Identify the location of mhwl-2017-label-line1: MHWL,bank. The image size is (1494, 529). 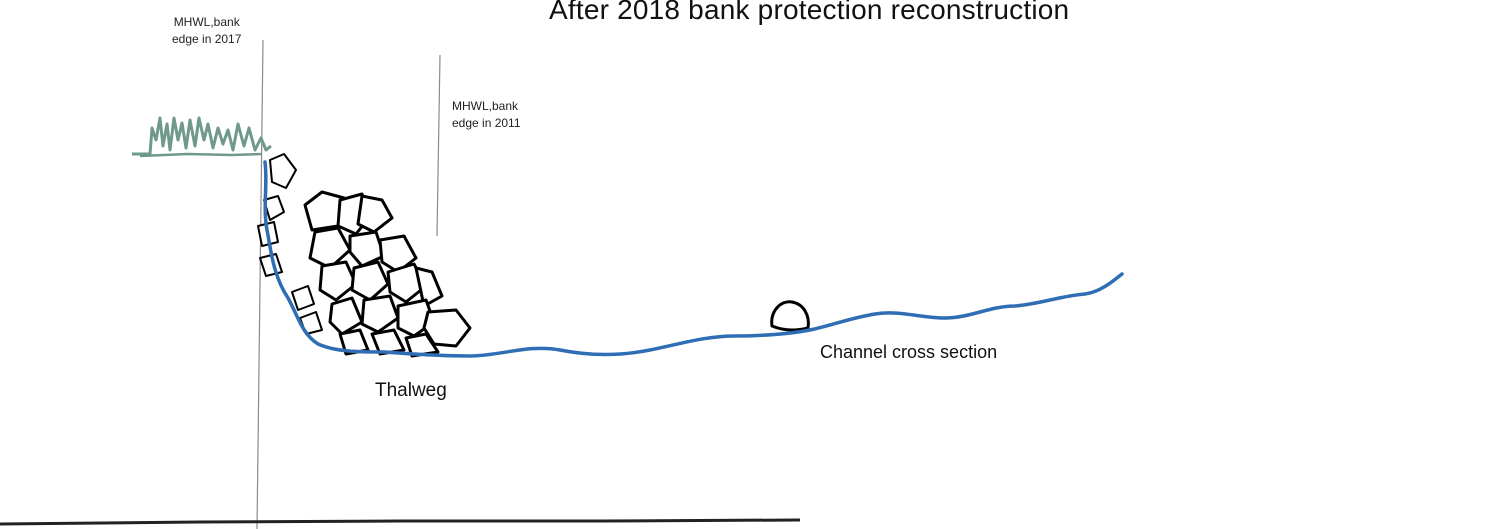
(206, 22).